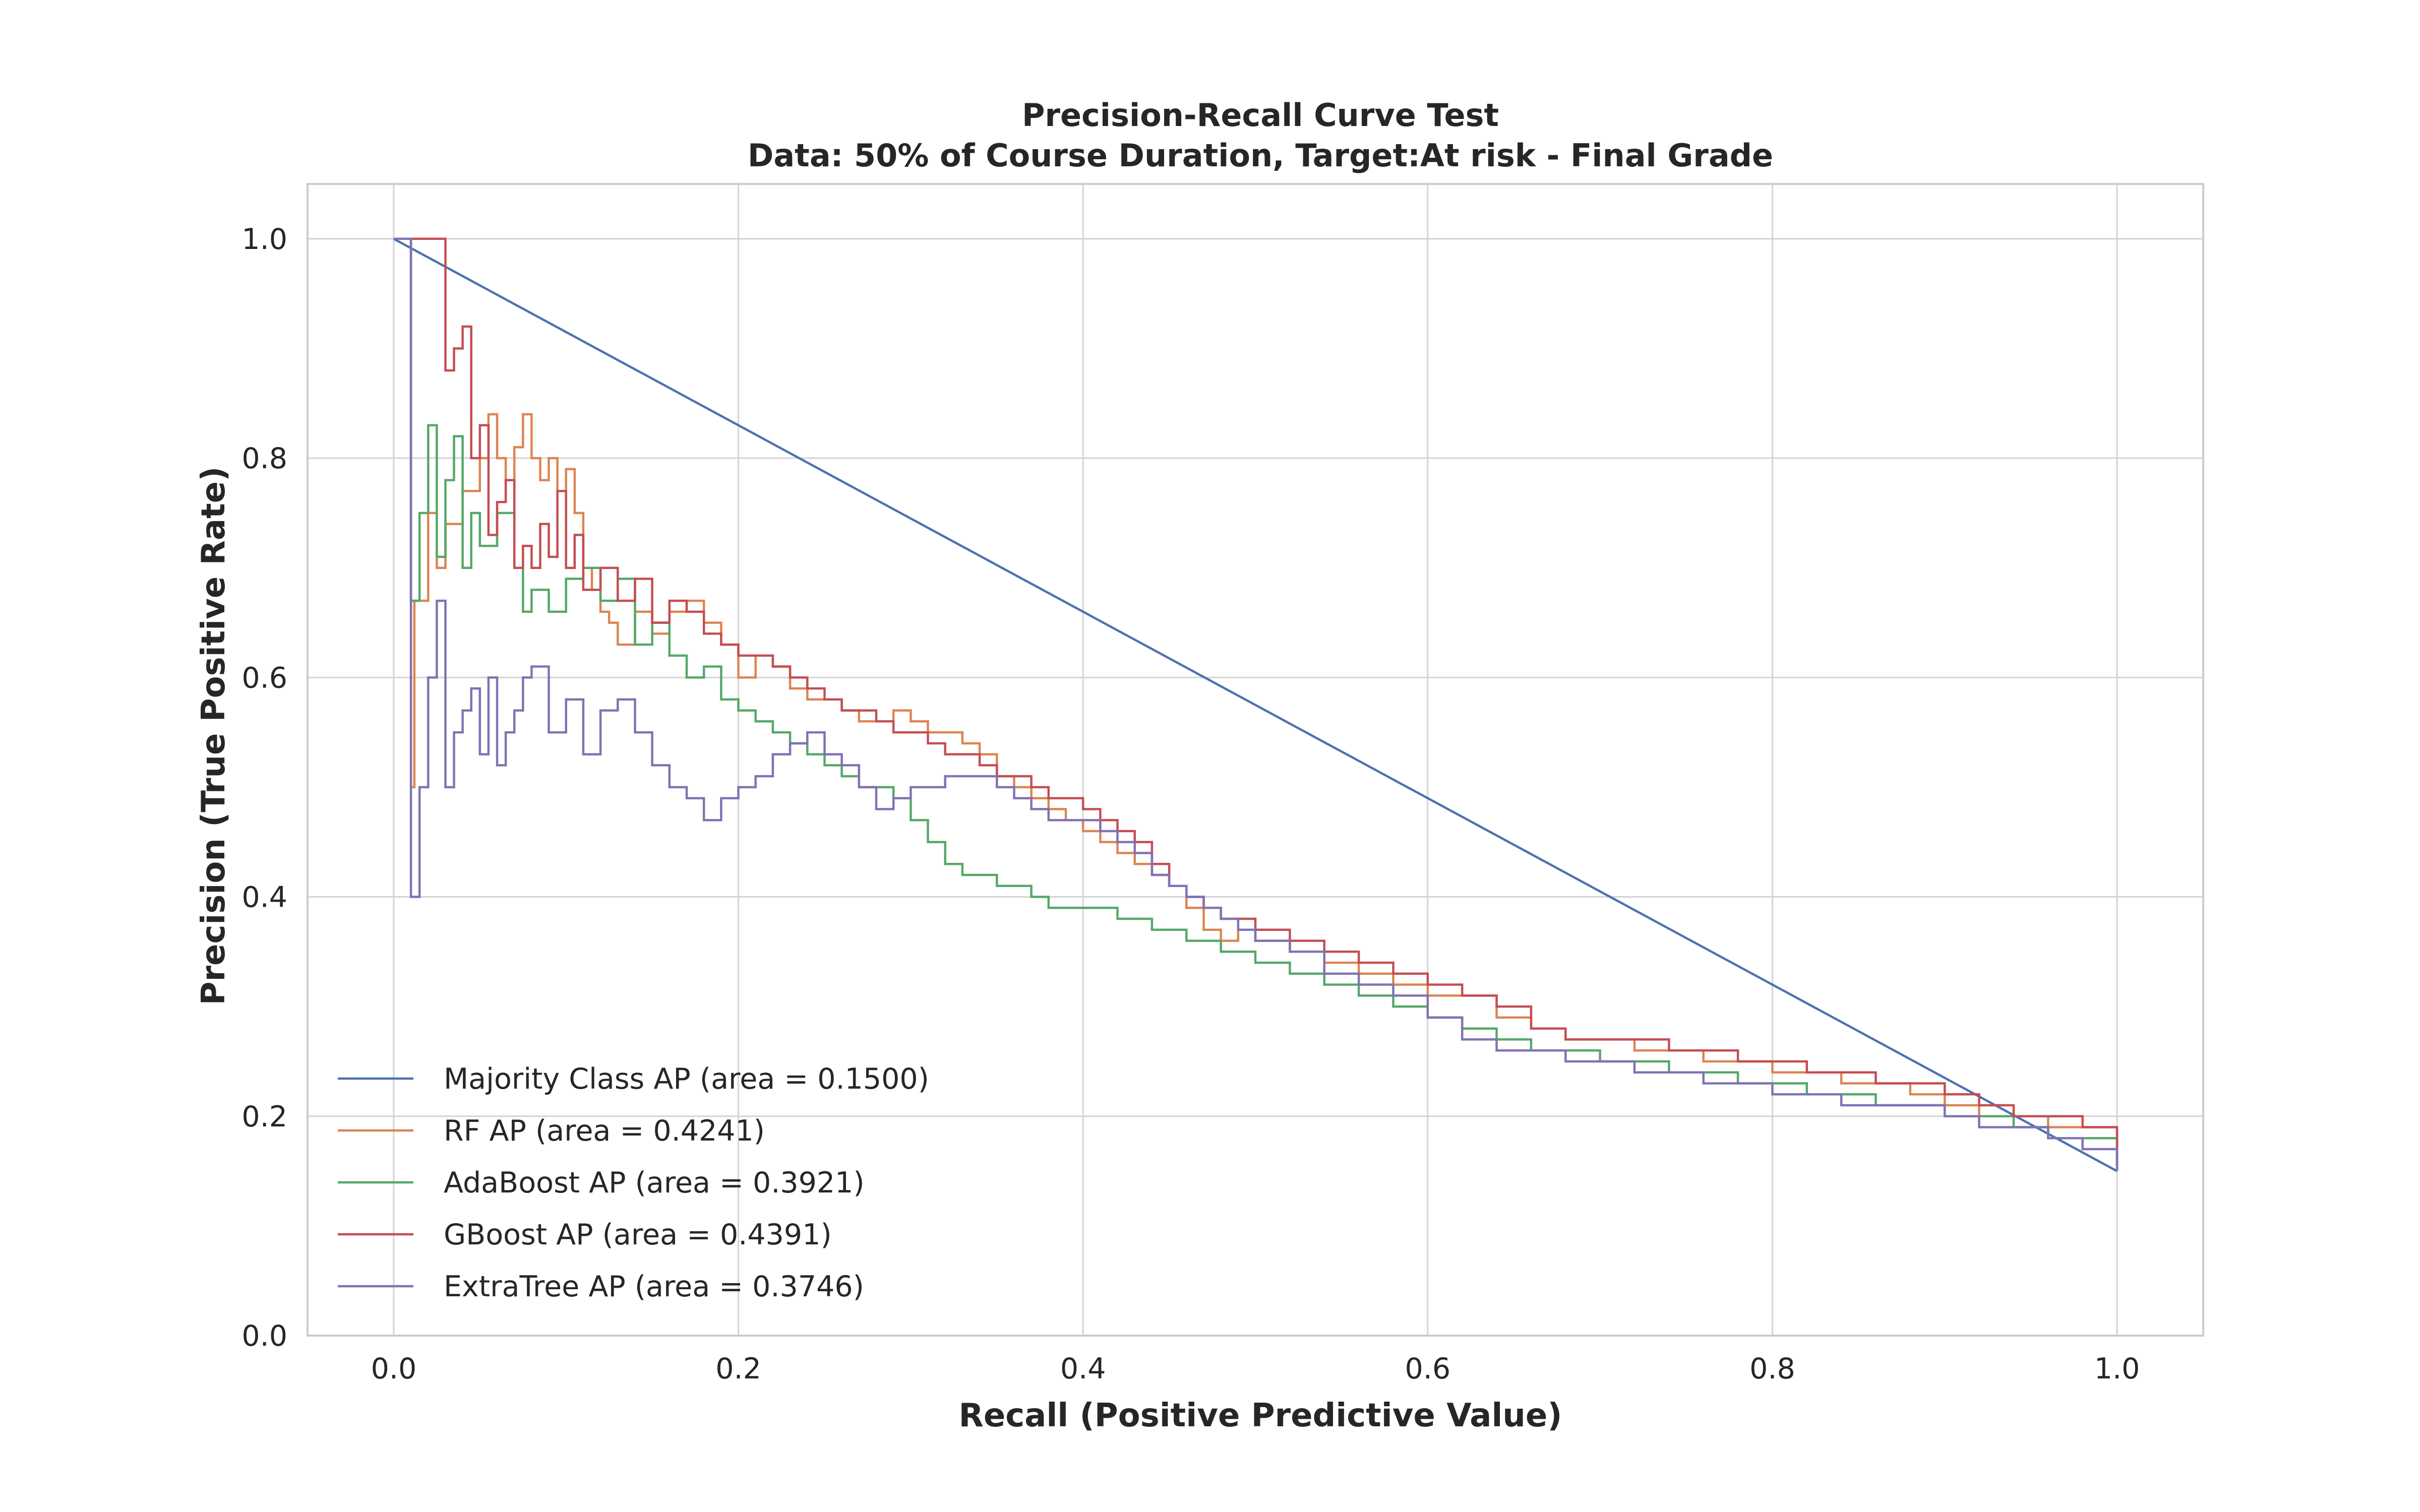 The height and width of the screenshot is (1512, 2420). Describe the element at coordinates (654, 1183) in the screenshot. I see `legend-label: AdaBoost AP (area = 0.3921)` at that location.